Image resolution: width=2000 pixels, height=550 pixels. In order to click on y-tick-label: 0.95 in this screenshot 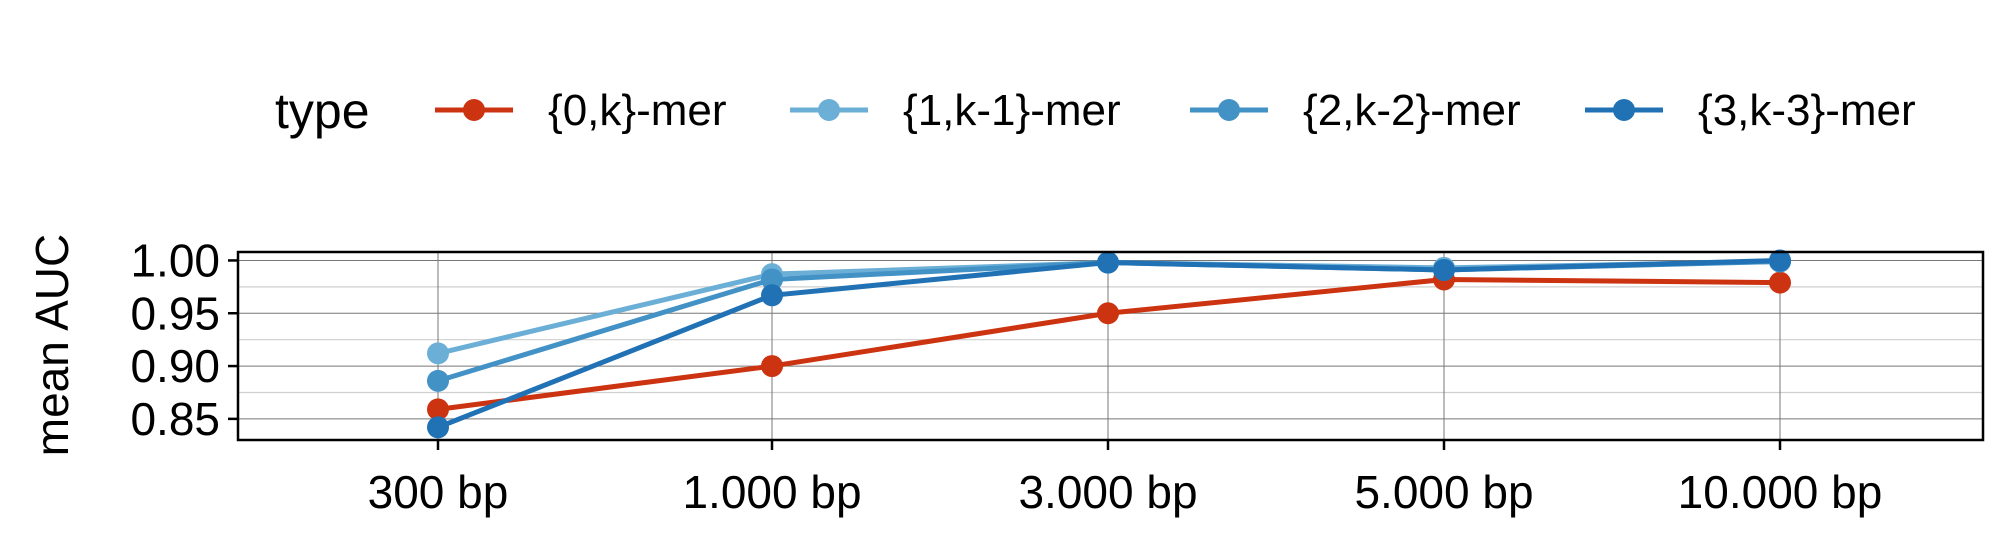, I will do `click(175, 313)`.